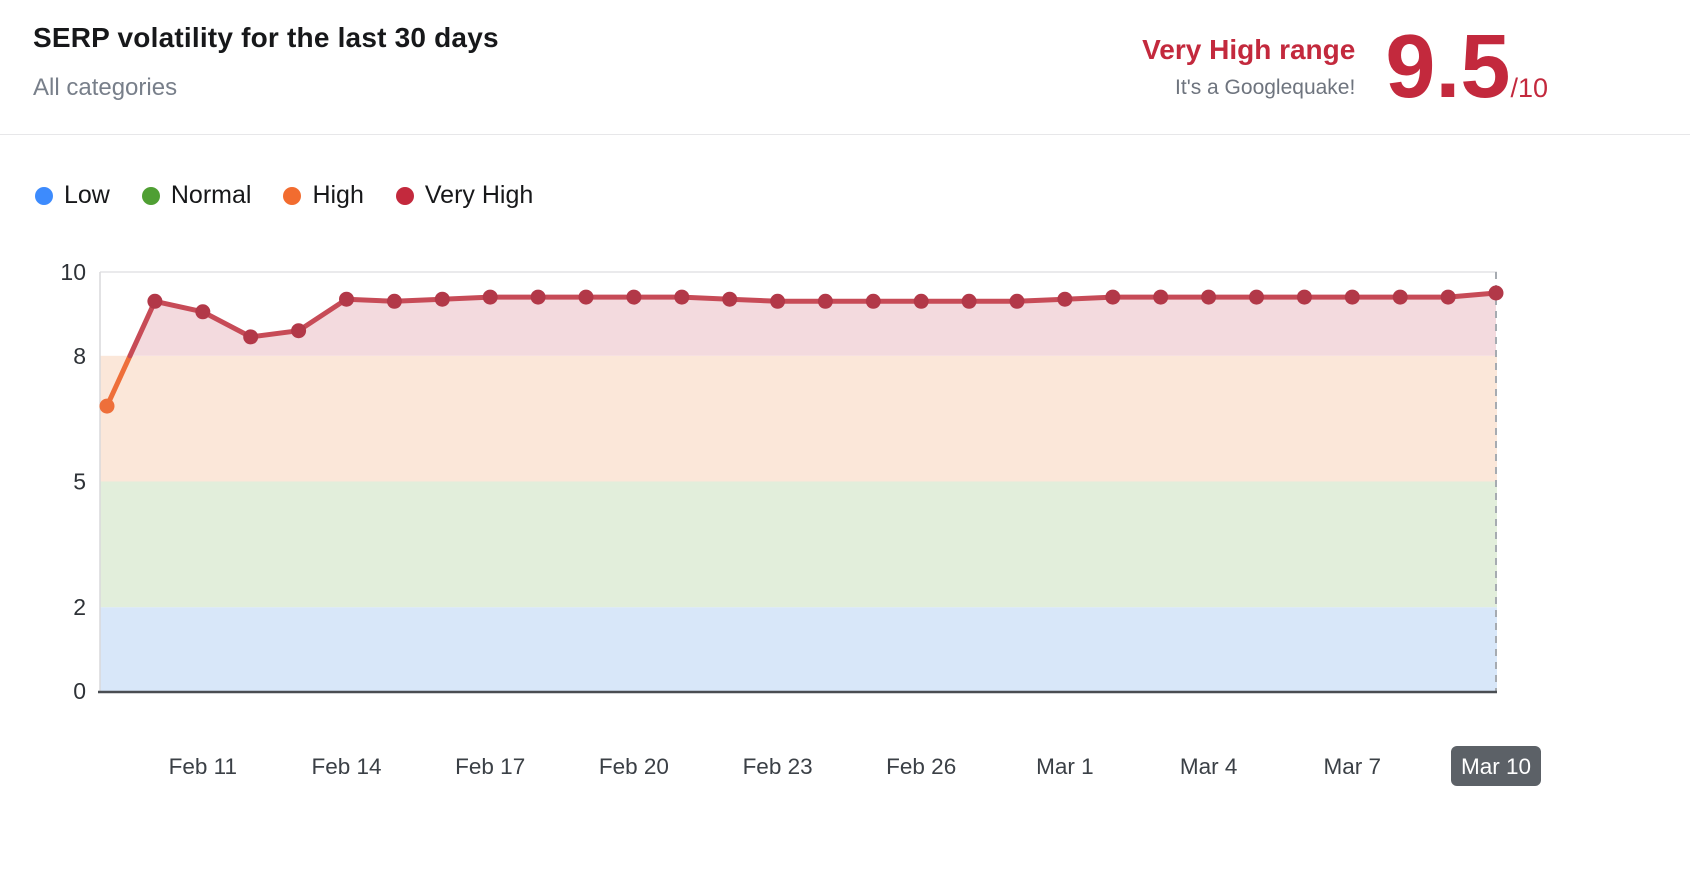  What do you see at coordinates (118, 381) in the screenshot?
I see `volatility-line-high-segment` at bounding box center [118, 381].